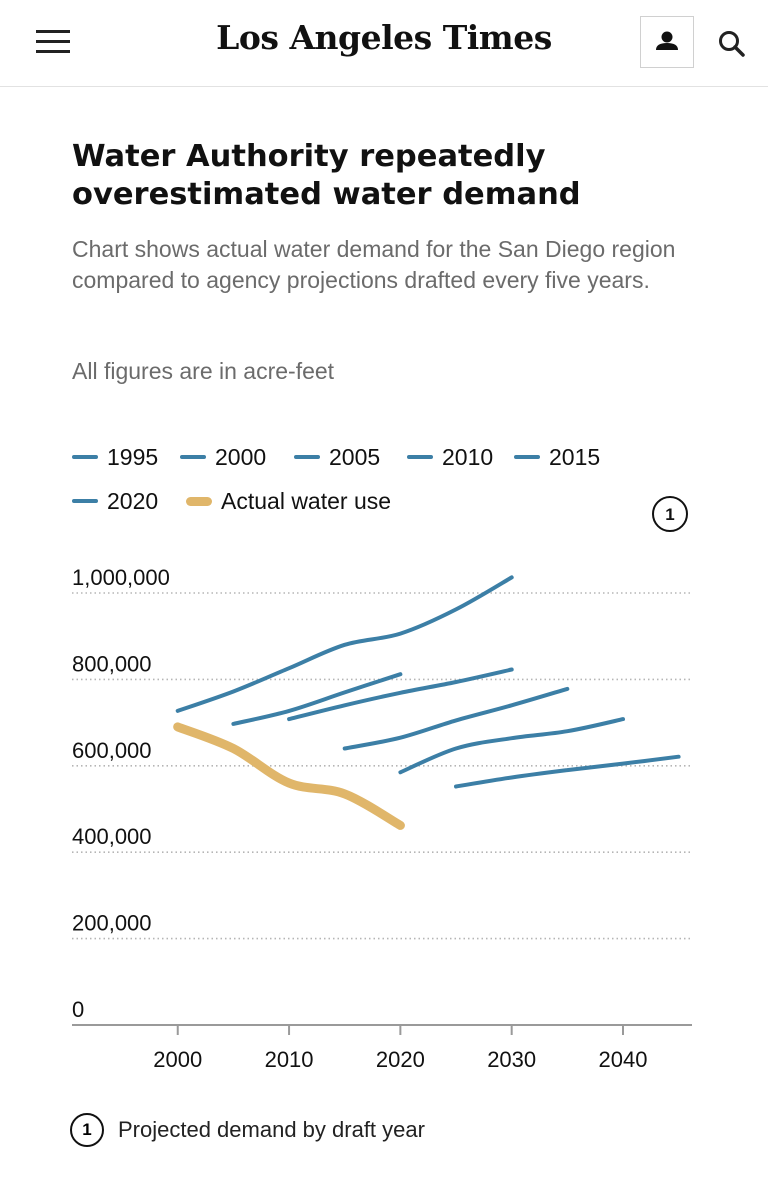 This screenshot has height=1200, width=768. Describe the element at coordinates (177, 1059) in the screenshot. I see `x-tick-label: 2000` at that location.